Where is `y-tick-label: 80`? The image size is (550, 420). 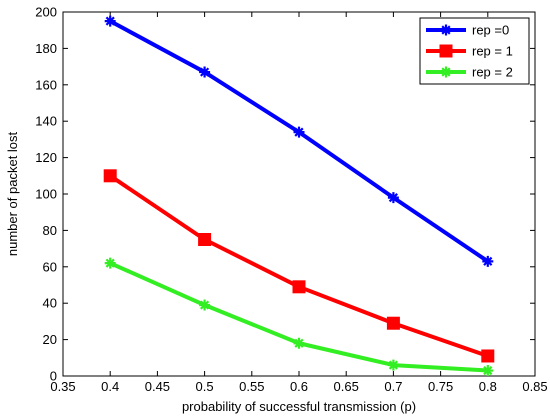 y-tick-label: 80 is located at coordinates (50, 230).